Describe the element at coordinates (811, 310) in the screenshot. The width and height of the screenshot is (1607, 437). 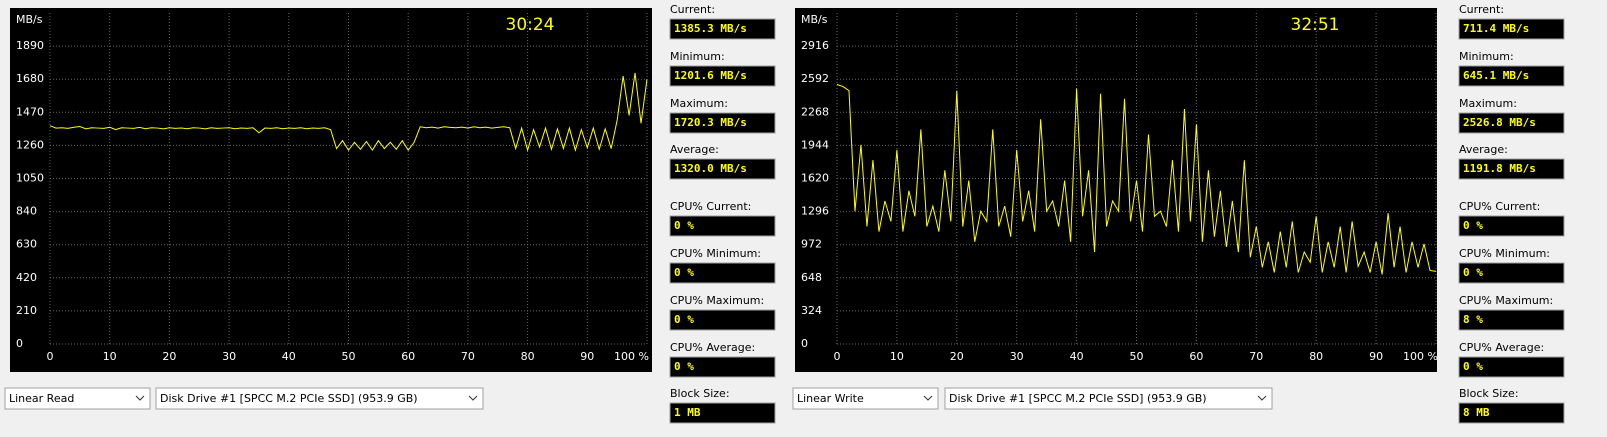
I see `y-tick-label: 324` at that location.